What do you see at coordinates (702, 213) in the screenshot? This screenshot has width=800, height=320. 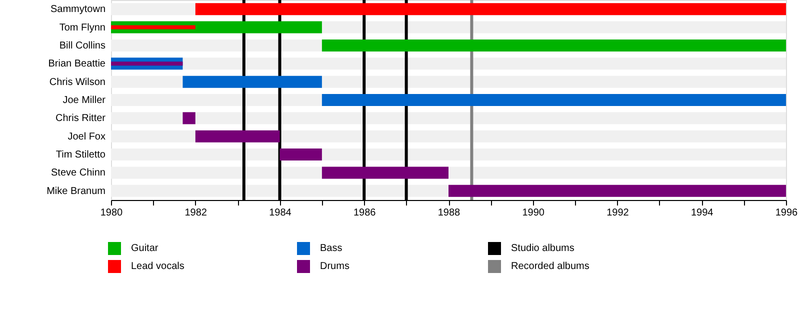 I see `x-tick-label: 1994` at bounding box center [702, 213].